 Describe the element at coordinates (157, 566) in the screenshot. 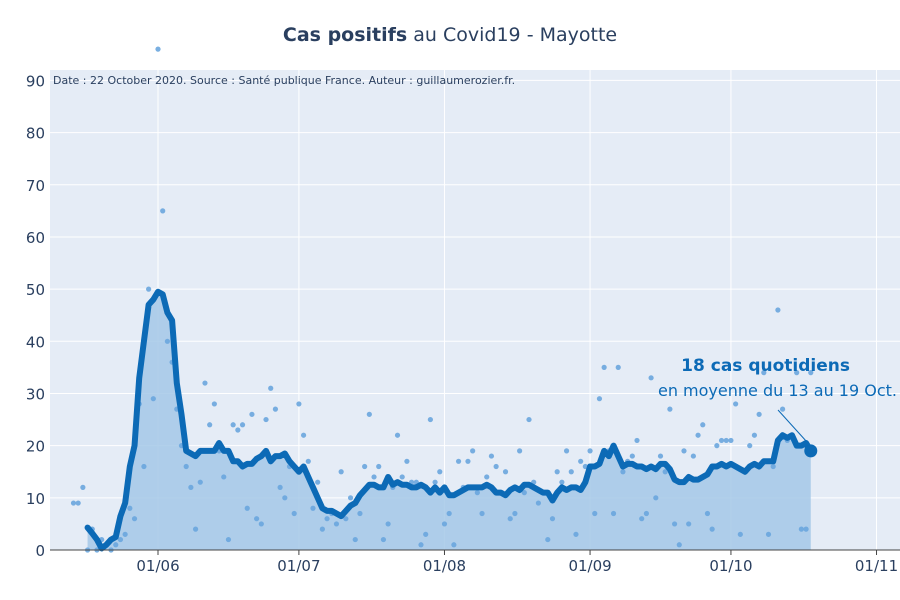

I see `x-tick-label: 01/06` at that location.